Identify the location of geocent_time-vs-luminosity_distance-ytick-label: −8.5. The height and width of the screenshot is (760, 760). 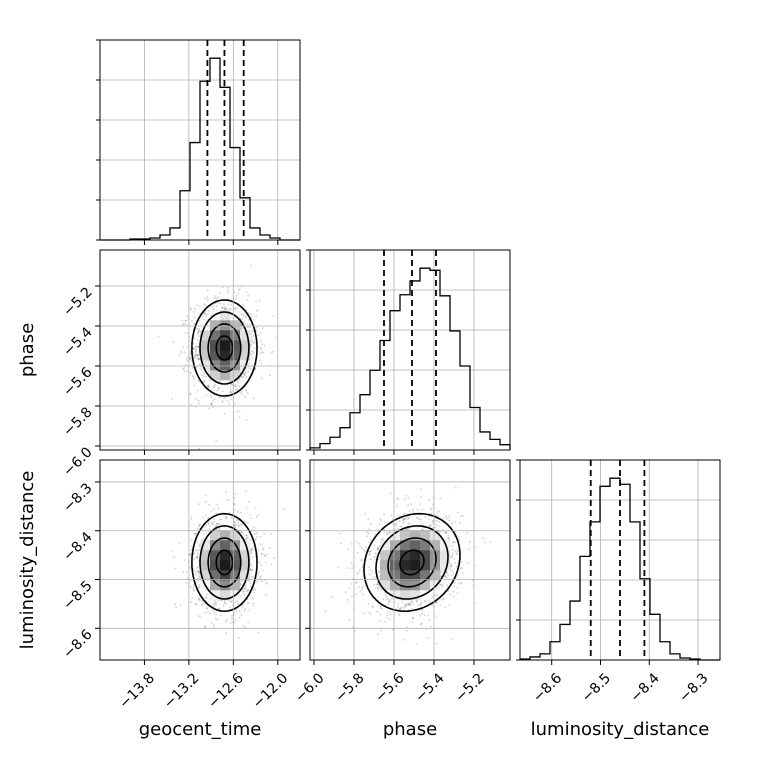
(77, 595).